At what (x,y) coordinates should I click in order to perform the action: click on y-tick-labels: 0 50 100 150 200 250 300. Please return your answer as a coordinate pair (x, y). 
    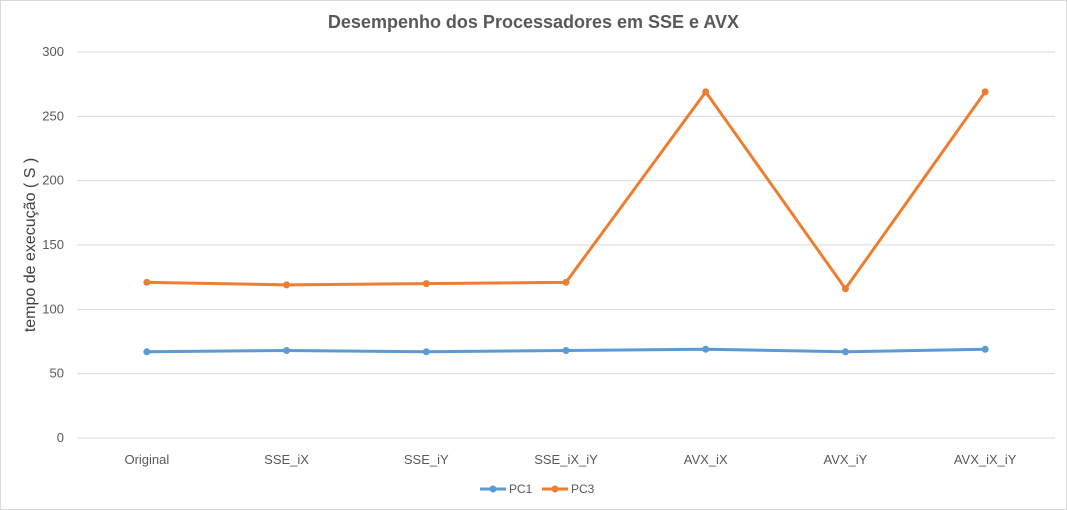
    Looking at the image, I should click on (53, 244).